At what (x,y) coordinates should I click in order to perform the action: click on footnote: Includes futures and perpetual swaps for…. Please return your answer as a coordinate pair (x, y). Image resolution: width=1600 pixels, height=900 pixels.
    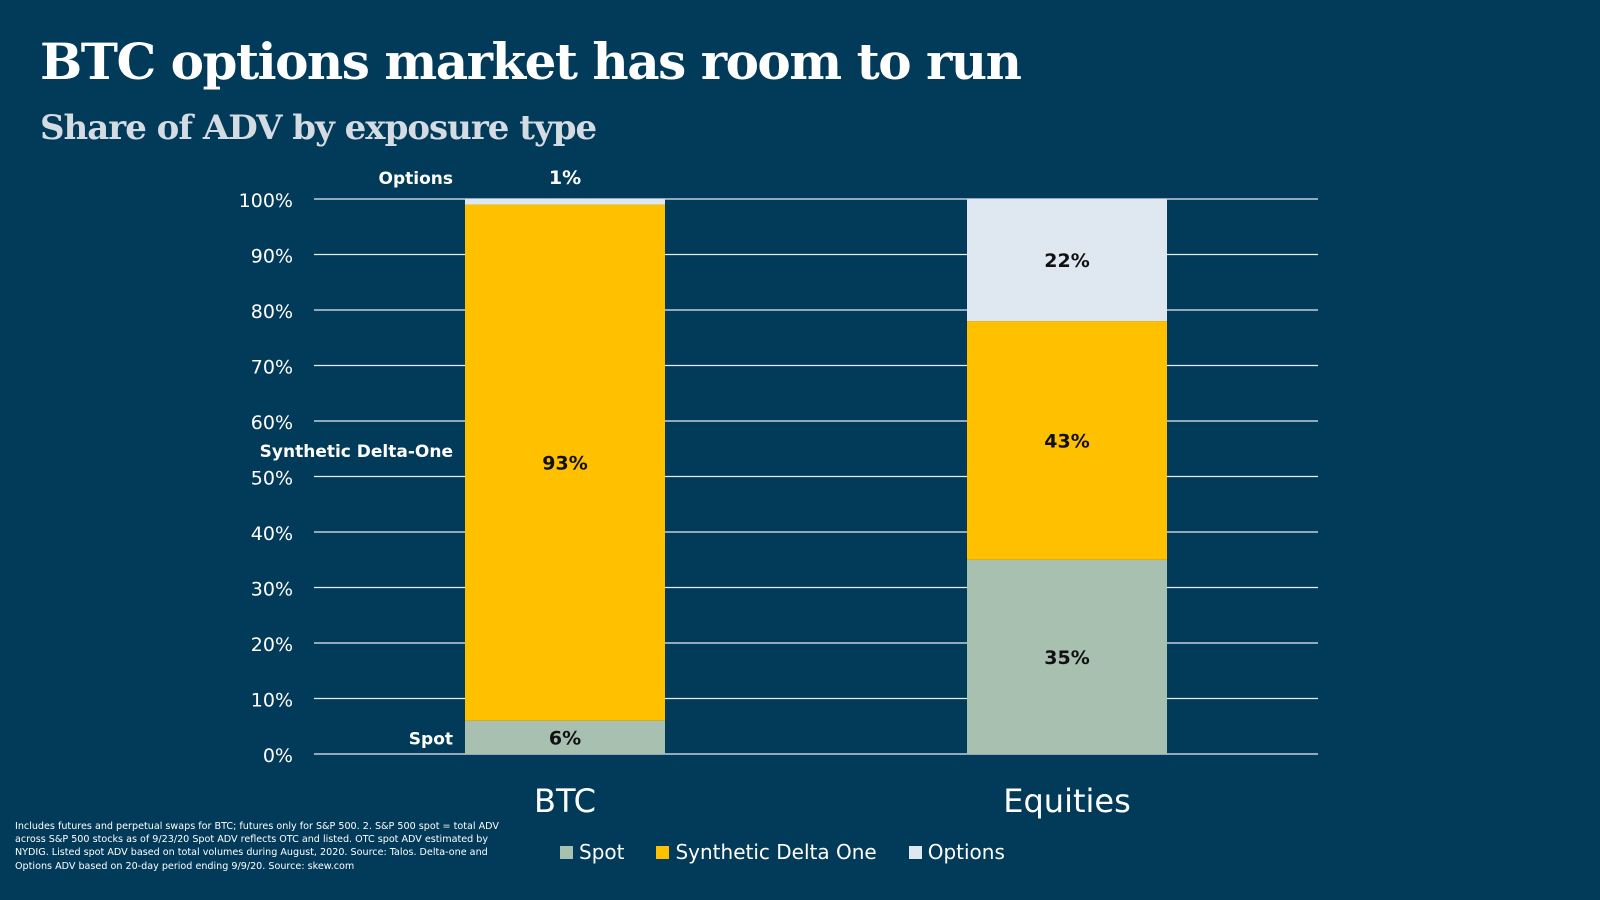
    Looking at the image, I should click on (257, 846).